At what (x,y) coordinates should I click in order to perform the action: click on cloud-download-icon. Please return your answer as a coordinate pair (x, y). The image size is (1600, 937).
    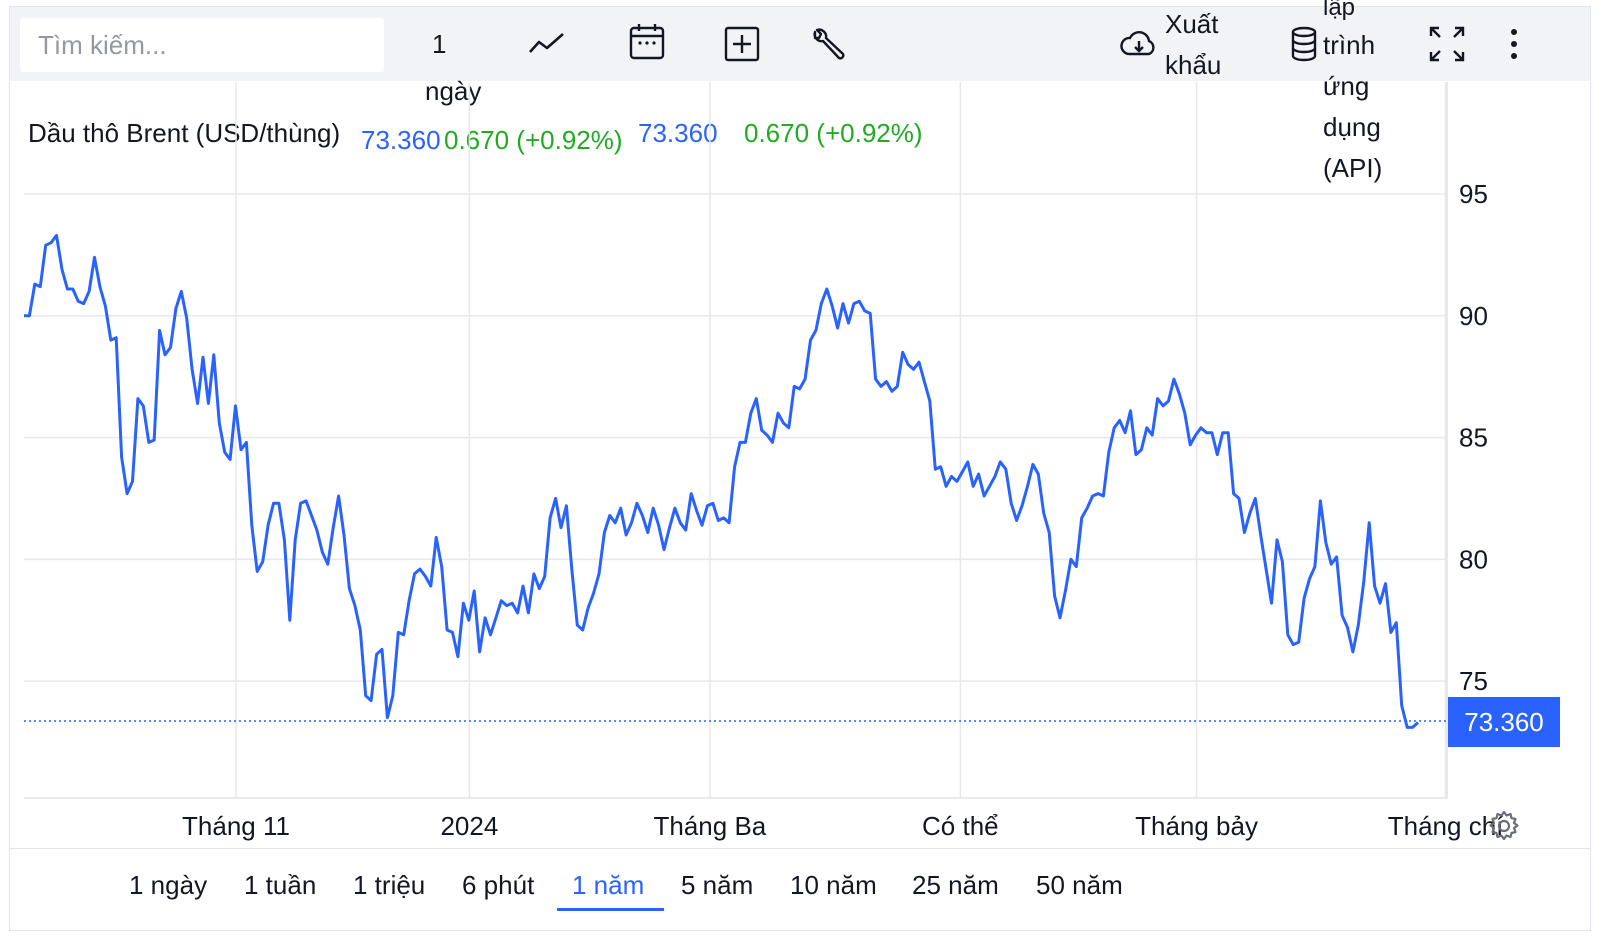
    Looking at the image, I should click on (1139, 44).